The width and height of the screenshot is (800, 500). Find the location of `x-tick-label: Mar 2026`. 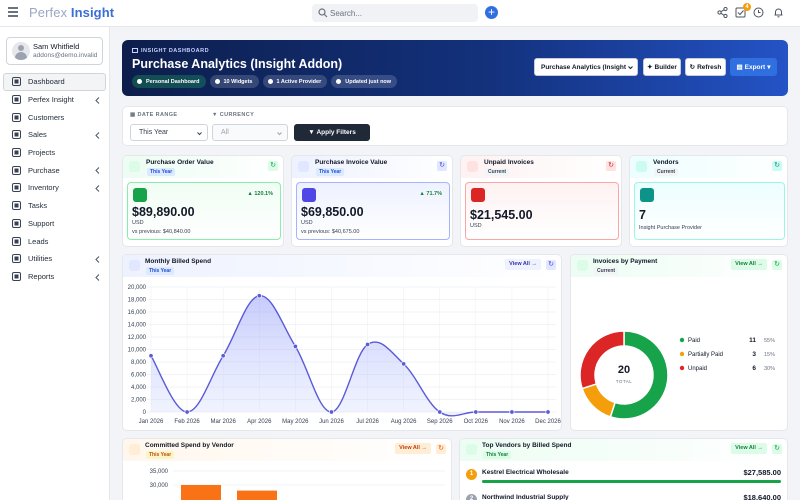

x-tick-label: Mar 2026 is located at coordinates (224, 422).